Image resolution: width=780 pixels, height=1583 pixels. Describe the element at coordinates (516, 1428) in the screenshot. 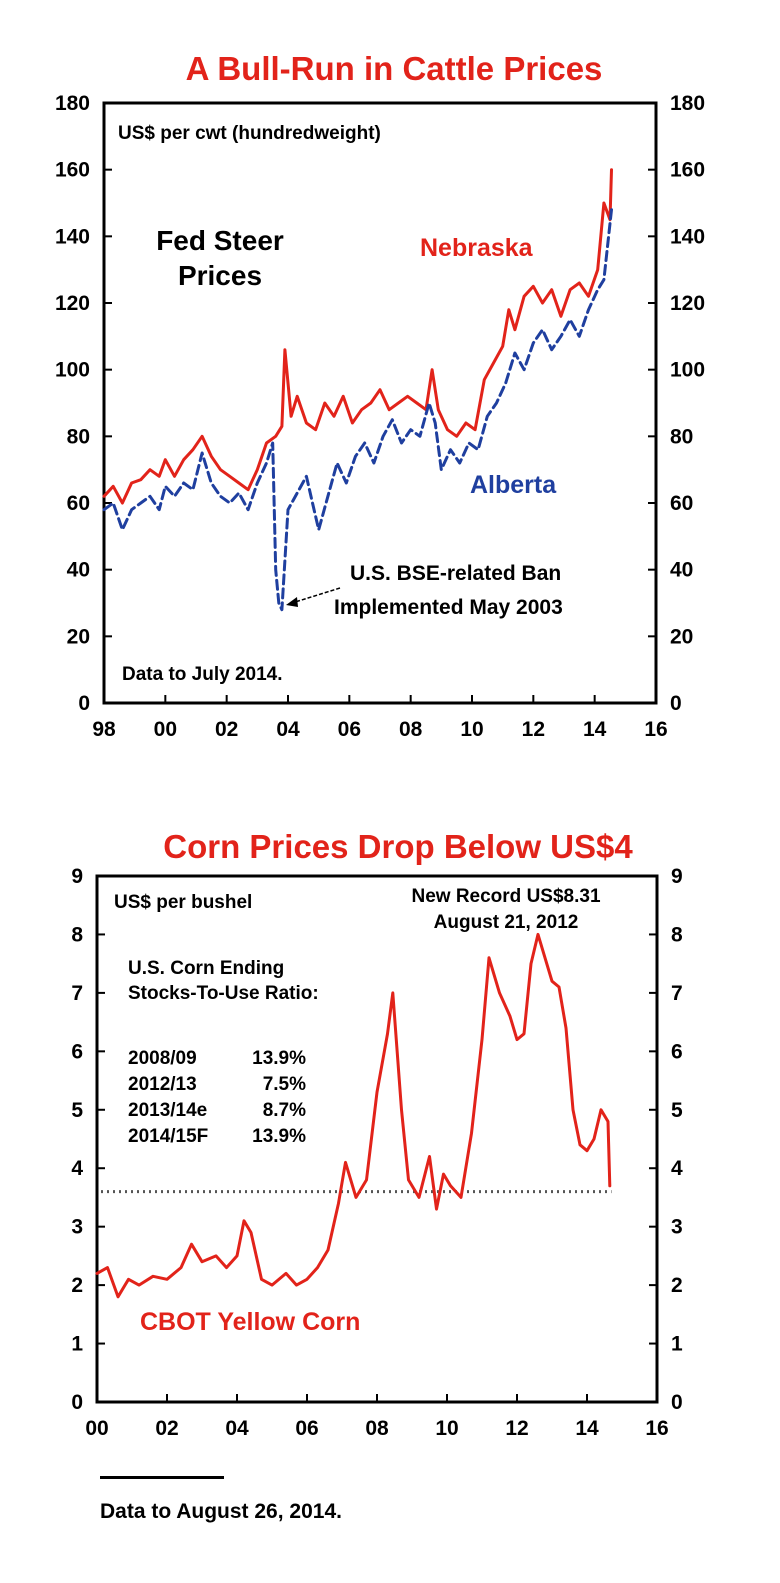

I see `corn-xtick-label: 12` at that location.